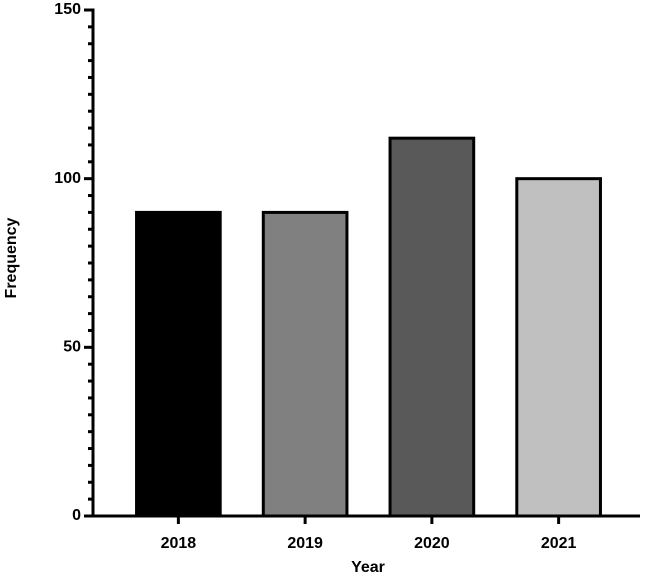  I want to click on x-tick-label: 2018, so click(179, 543).